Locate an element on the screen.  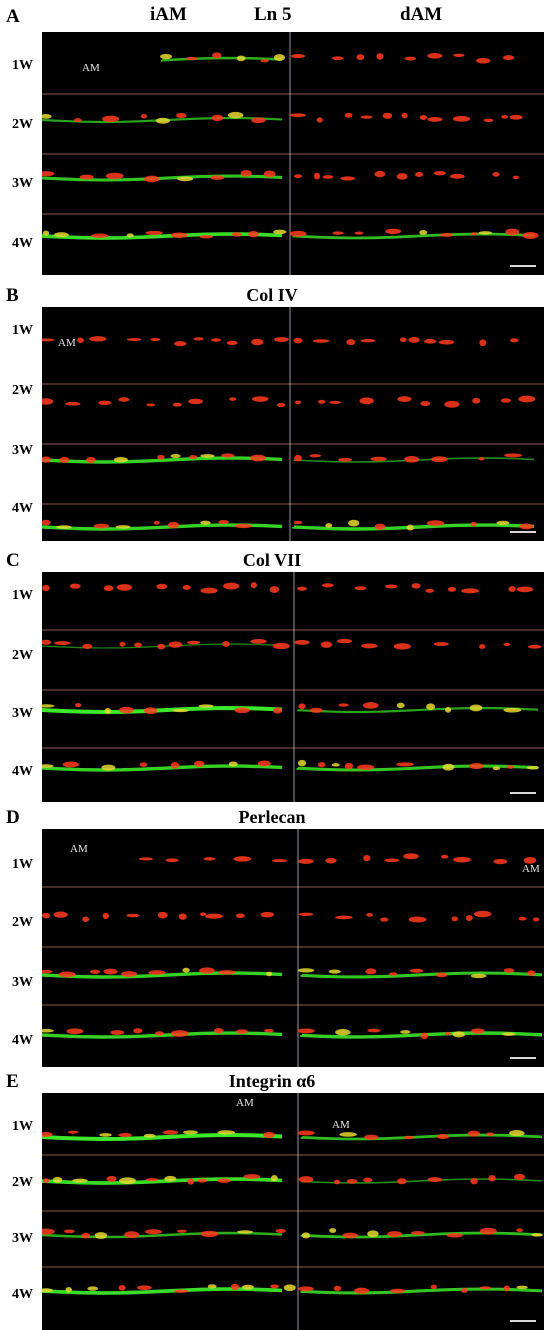
panel-title: Perlecan is located at coordinates (272, 817).